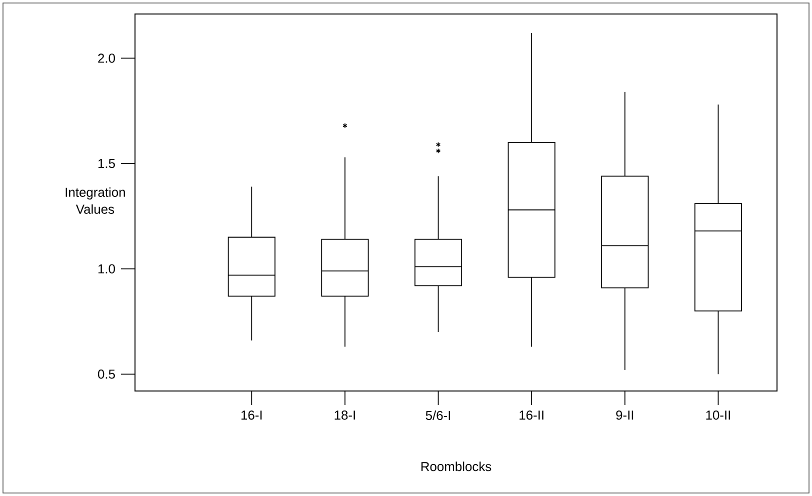  Describe the element at coordinates (106, 269) in the screenshot. I see `y-tick-label: 1.0` at that location.